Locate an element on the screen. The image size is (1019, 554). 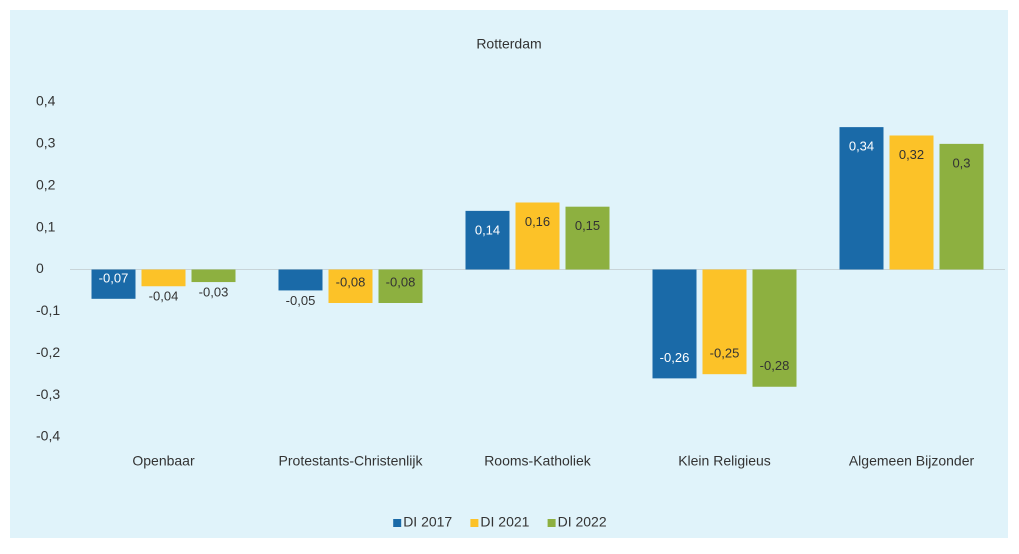
x-tick-label: Algemeen Bijzonder is located at coordinates (912, 461).